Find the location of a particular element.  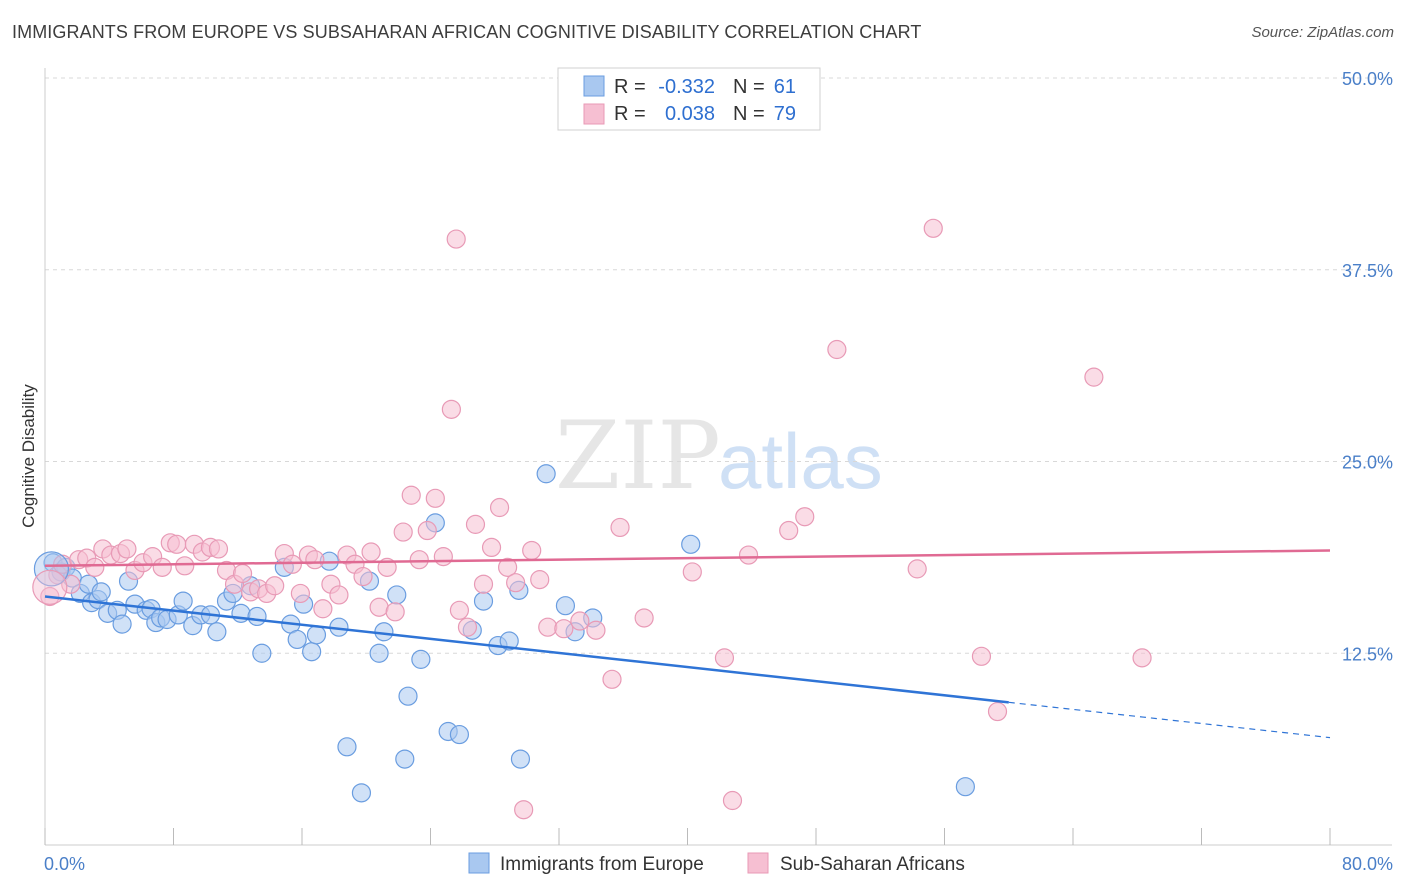

x-tick-labels: 0.0% 80.0% is located at coordinates (718, 864).